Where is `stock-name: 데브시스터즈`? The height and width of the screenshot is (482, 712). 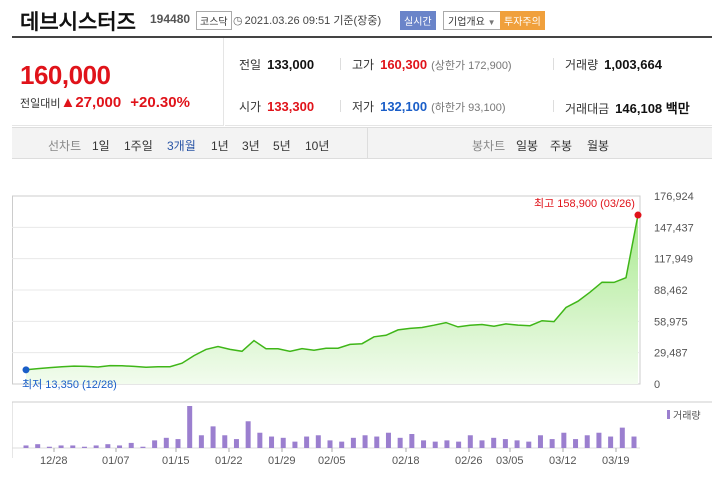
stock-name: 데브시스터즈 is located at coordinates (78, 22).